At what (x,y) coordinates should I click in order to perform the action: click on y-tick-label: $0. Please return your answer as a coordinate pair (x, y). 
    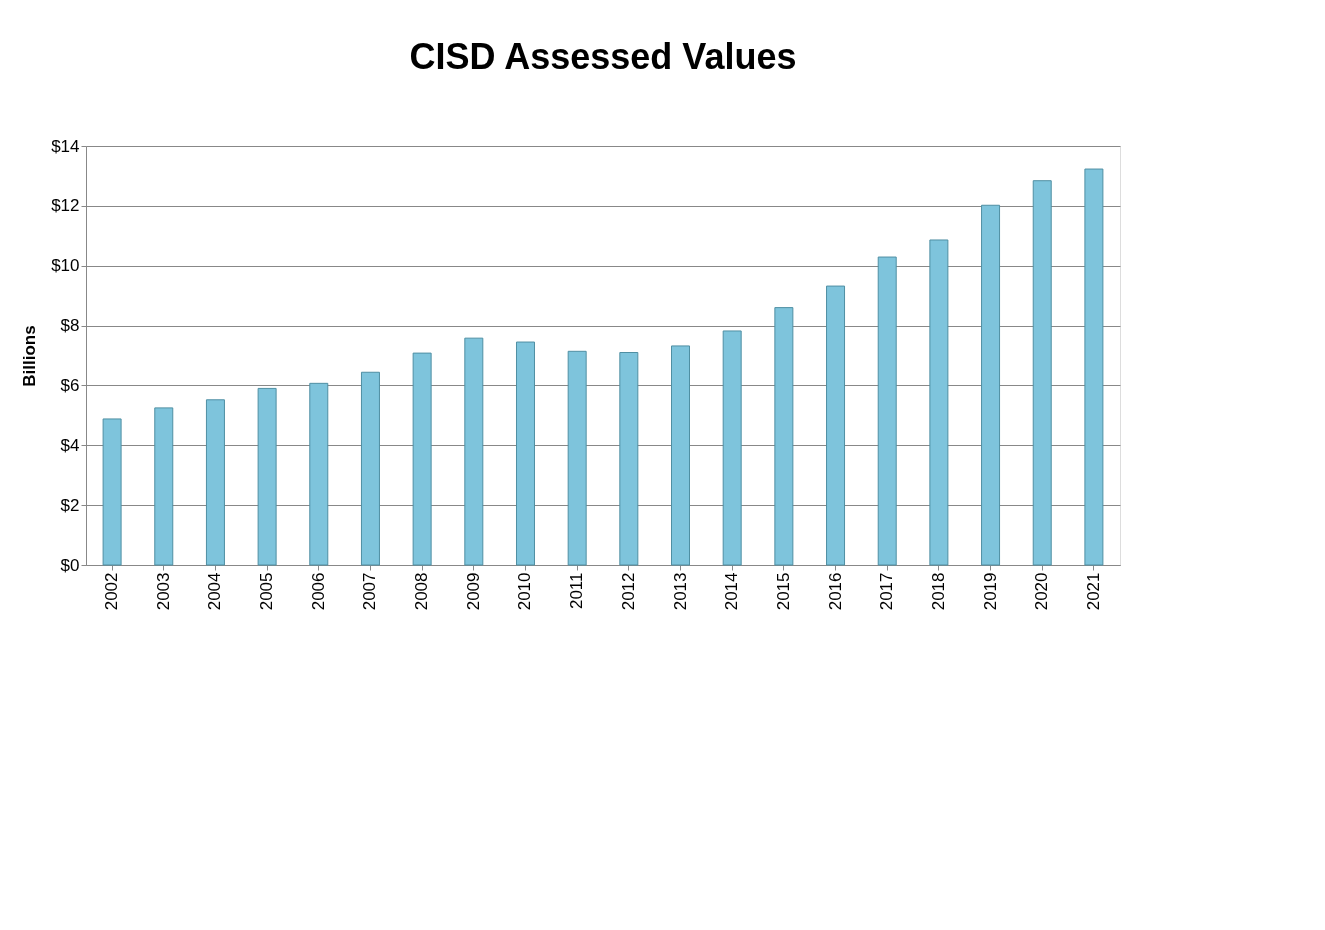
    Looking at the image, I should click on (70, 565).